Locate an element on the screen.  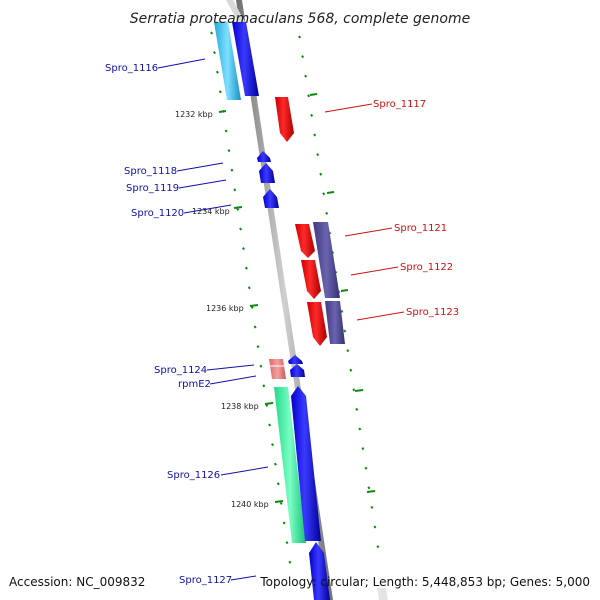
label-spro-1124: Spro_1124 is located at coordinates (180, 370).